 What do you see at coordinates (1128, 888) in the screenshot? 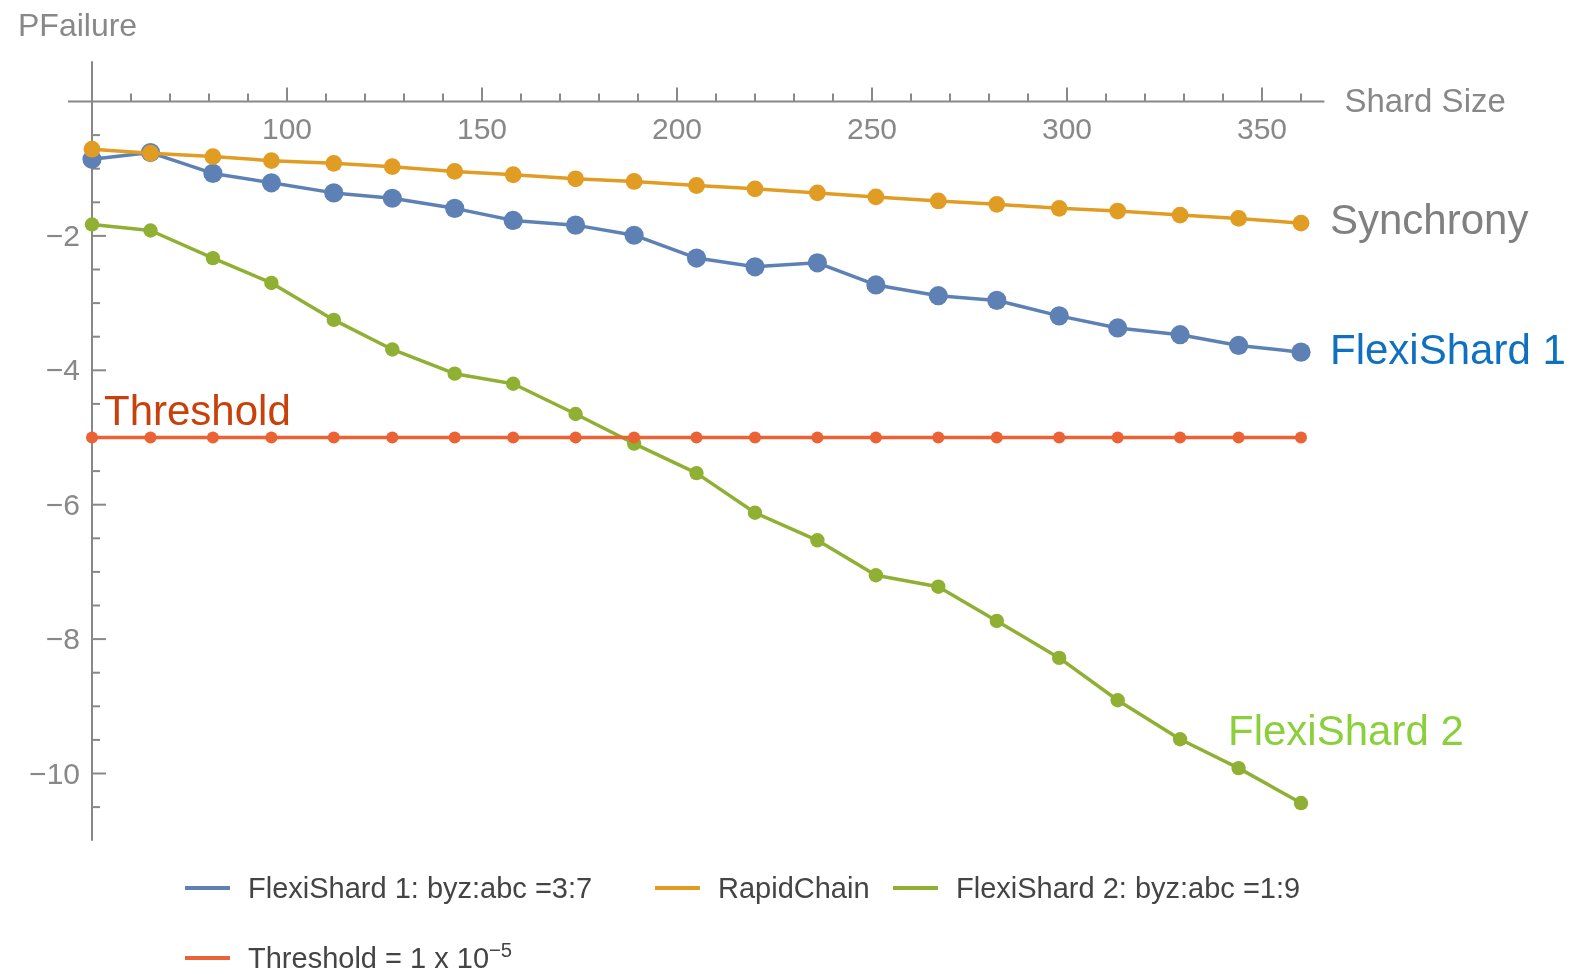
I see `legend-label: FlexiShard 2: byz:abc =1:9` at bounding box center [1128, 888].